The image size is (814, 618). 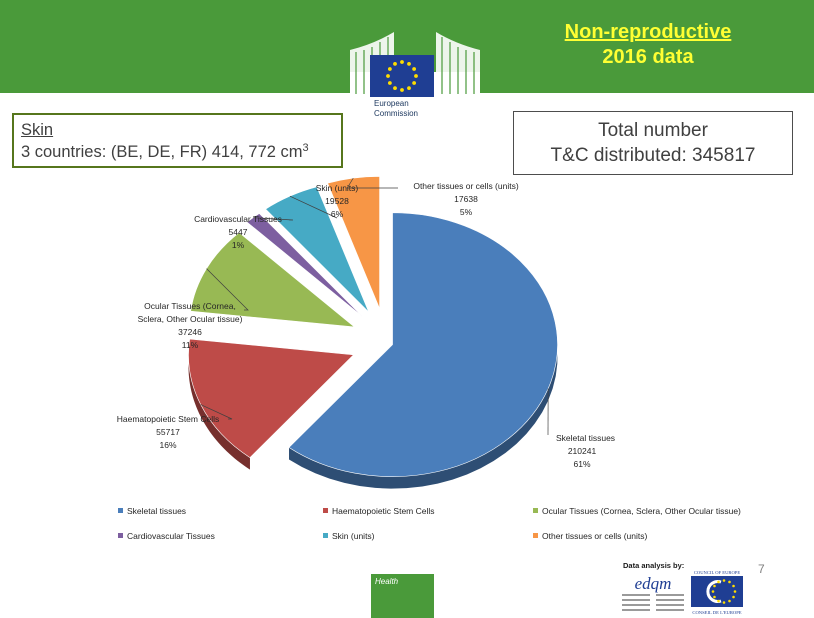 What do you see at coordinates (402, 596) in the screenshot?
I see `health-box: Health` at bounding box center [402, 596].